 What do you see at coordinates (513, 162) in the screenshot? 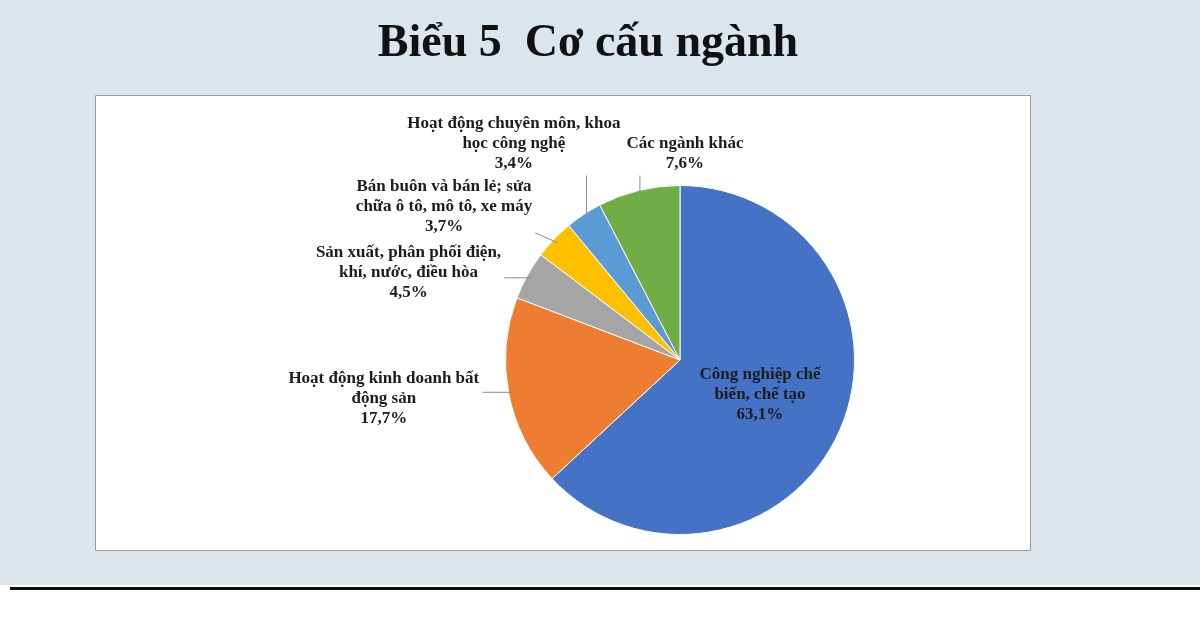
I see `data-label: 3,4%` at bounding box center [513, 162].